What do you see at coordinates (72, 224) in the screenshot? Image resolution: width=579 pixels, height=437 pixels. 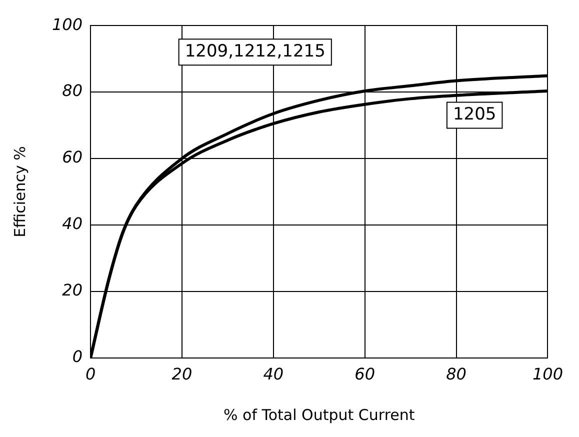 I see `y-tick-label: 40` at bounding box center [72, 224].